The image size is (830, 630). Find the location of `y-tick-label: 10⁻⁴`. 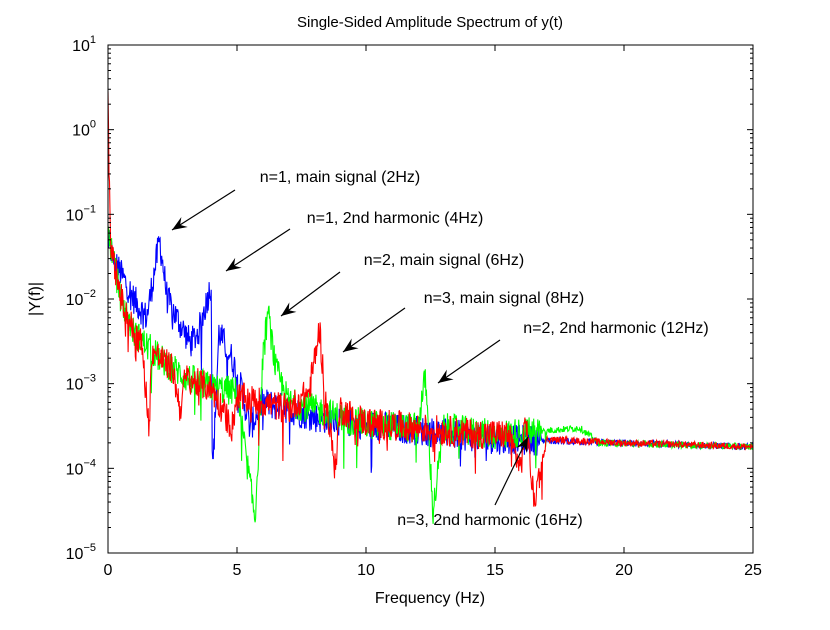

y-tick-label: 10⁻⁴ is located at coordinates (81, 467).